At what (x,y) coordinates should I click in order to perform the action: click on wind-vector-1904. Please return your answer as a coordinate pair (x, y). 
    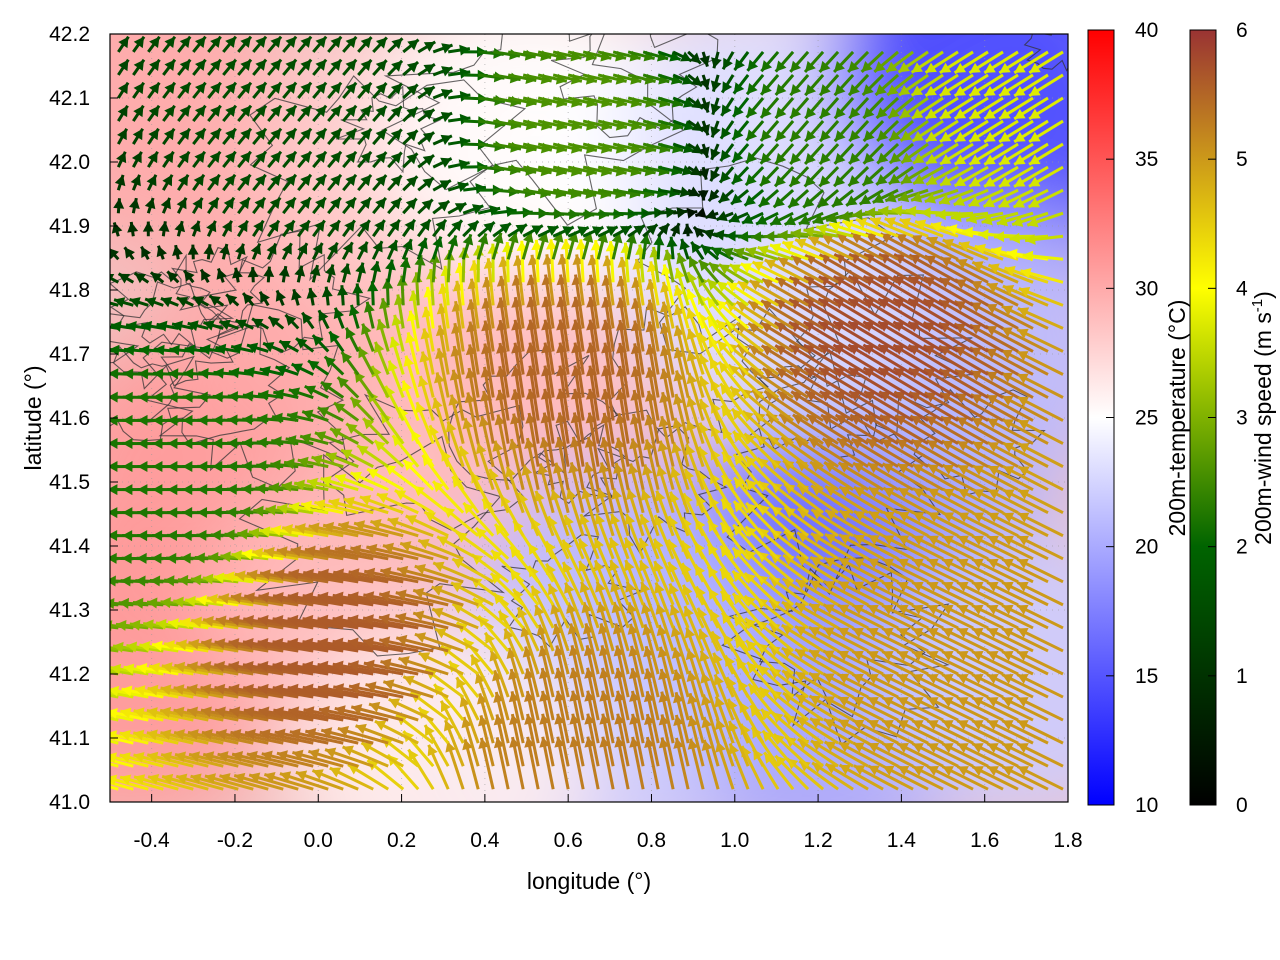
    Looking at the image, I should click on (829, 131).